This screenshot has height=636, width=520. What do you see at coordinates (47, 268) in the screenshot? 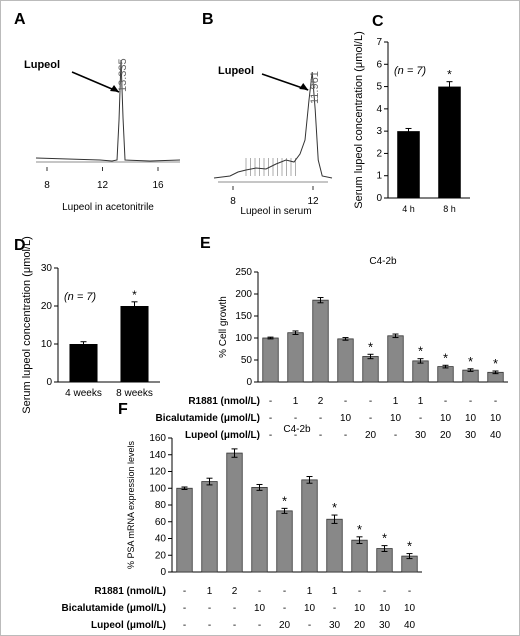
I see `chart-d-y-tick-label: 30` at bounding box center [47, 268].